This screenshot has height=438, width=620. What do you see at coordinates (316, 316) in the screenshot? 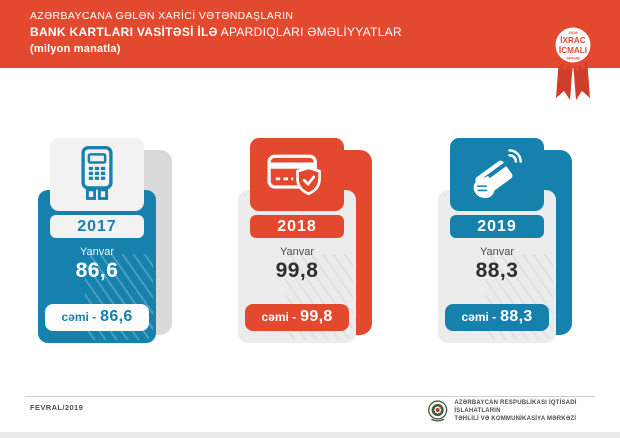
I see `total-value: 99,8` at bounding box center [316, 316].